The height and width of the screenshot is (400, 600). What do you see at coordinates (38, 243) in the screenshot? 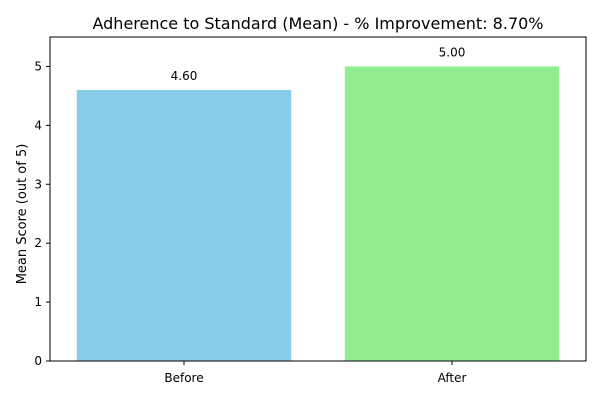
I see `y-tick-label-2: 2` at bounding box center [38, 243].